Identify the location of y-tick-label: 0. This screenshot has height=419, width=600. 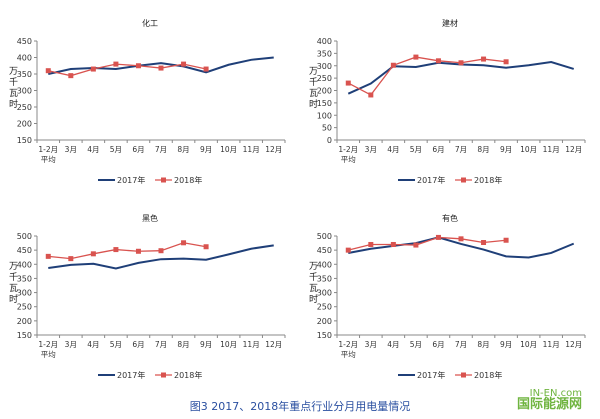
(329, 140).